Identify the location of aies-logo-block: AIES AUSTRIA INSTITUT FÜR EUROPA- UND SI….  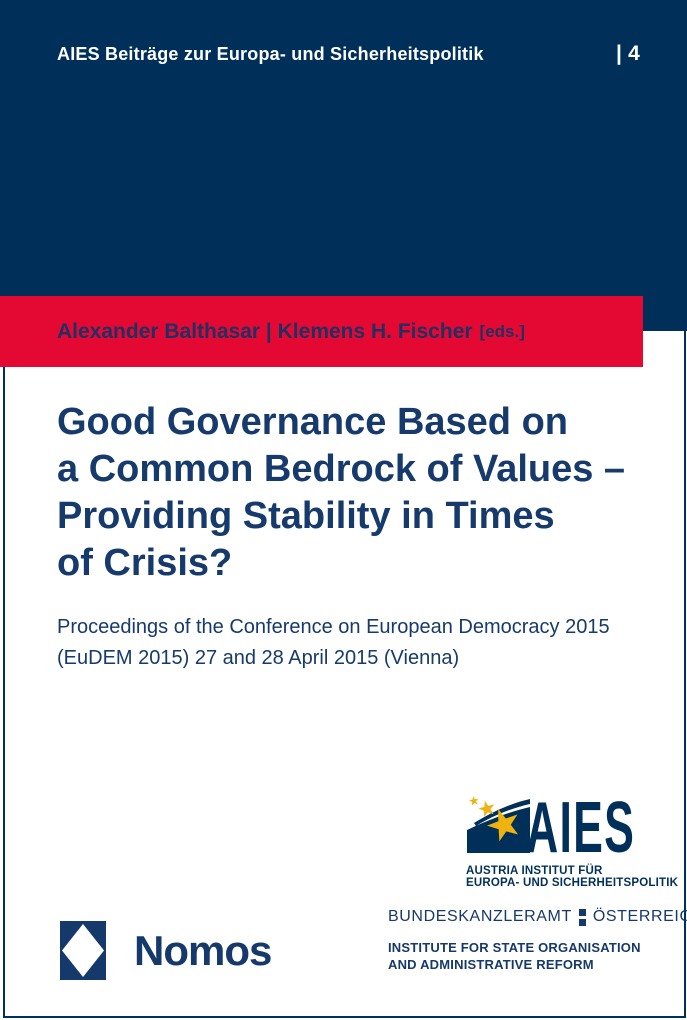
(572, 838).